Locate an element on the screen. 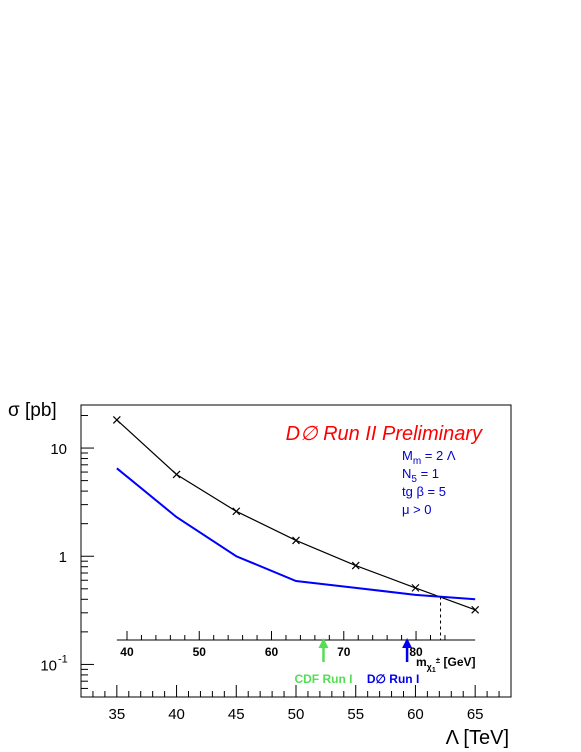  x-tick-label: 45 is located at coordinates (236, 714).